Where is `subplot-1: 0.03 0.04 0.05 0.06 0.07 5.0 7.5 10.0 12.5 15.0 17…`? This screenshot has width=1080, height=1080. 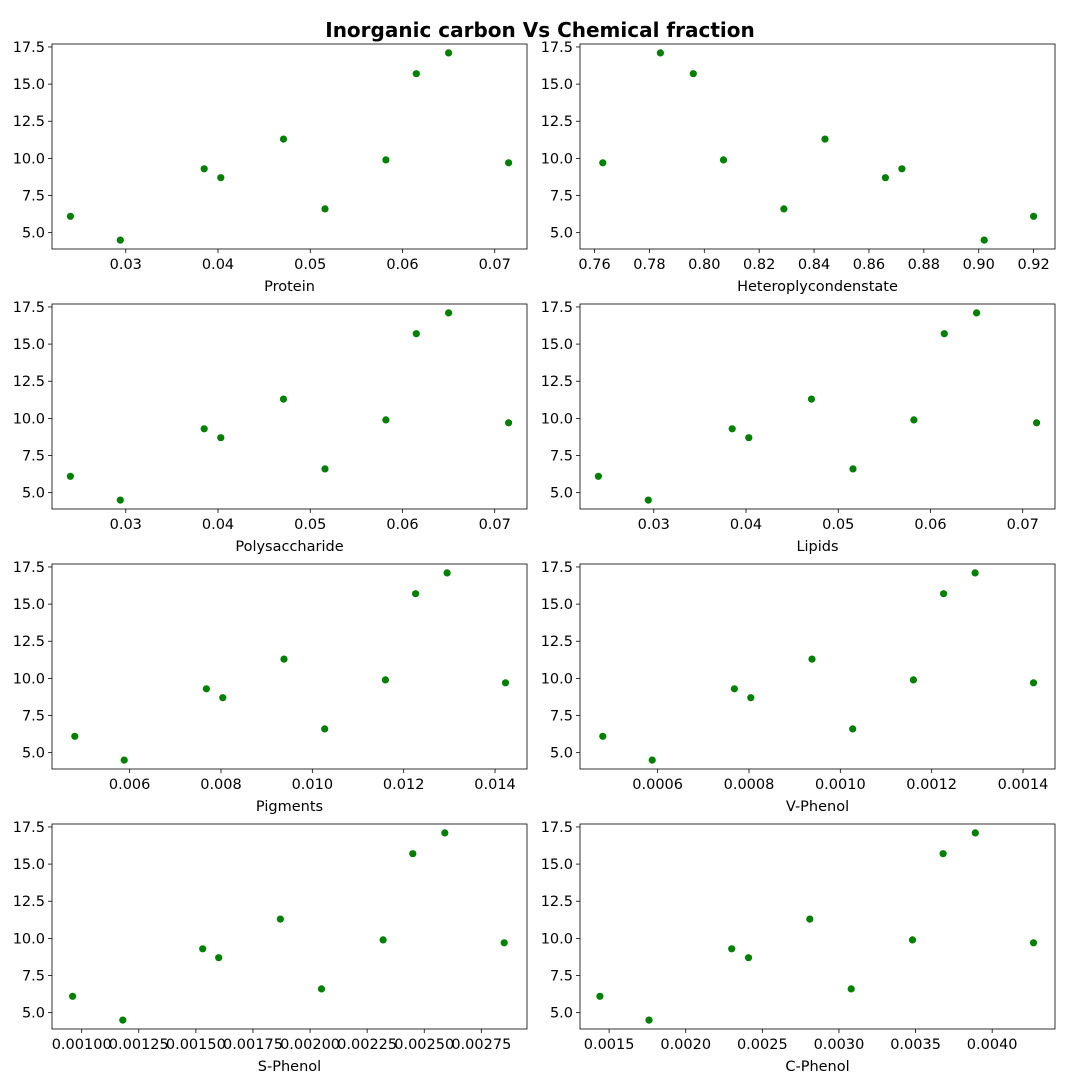
subplot-1: 0.03 0.04 0.05 0.06 0.07 5.0 7.5 10.0 12.5 15.0 17… is located at coordinates (270, 167).